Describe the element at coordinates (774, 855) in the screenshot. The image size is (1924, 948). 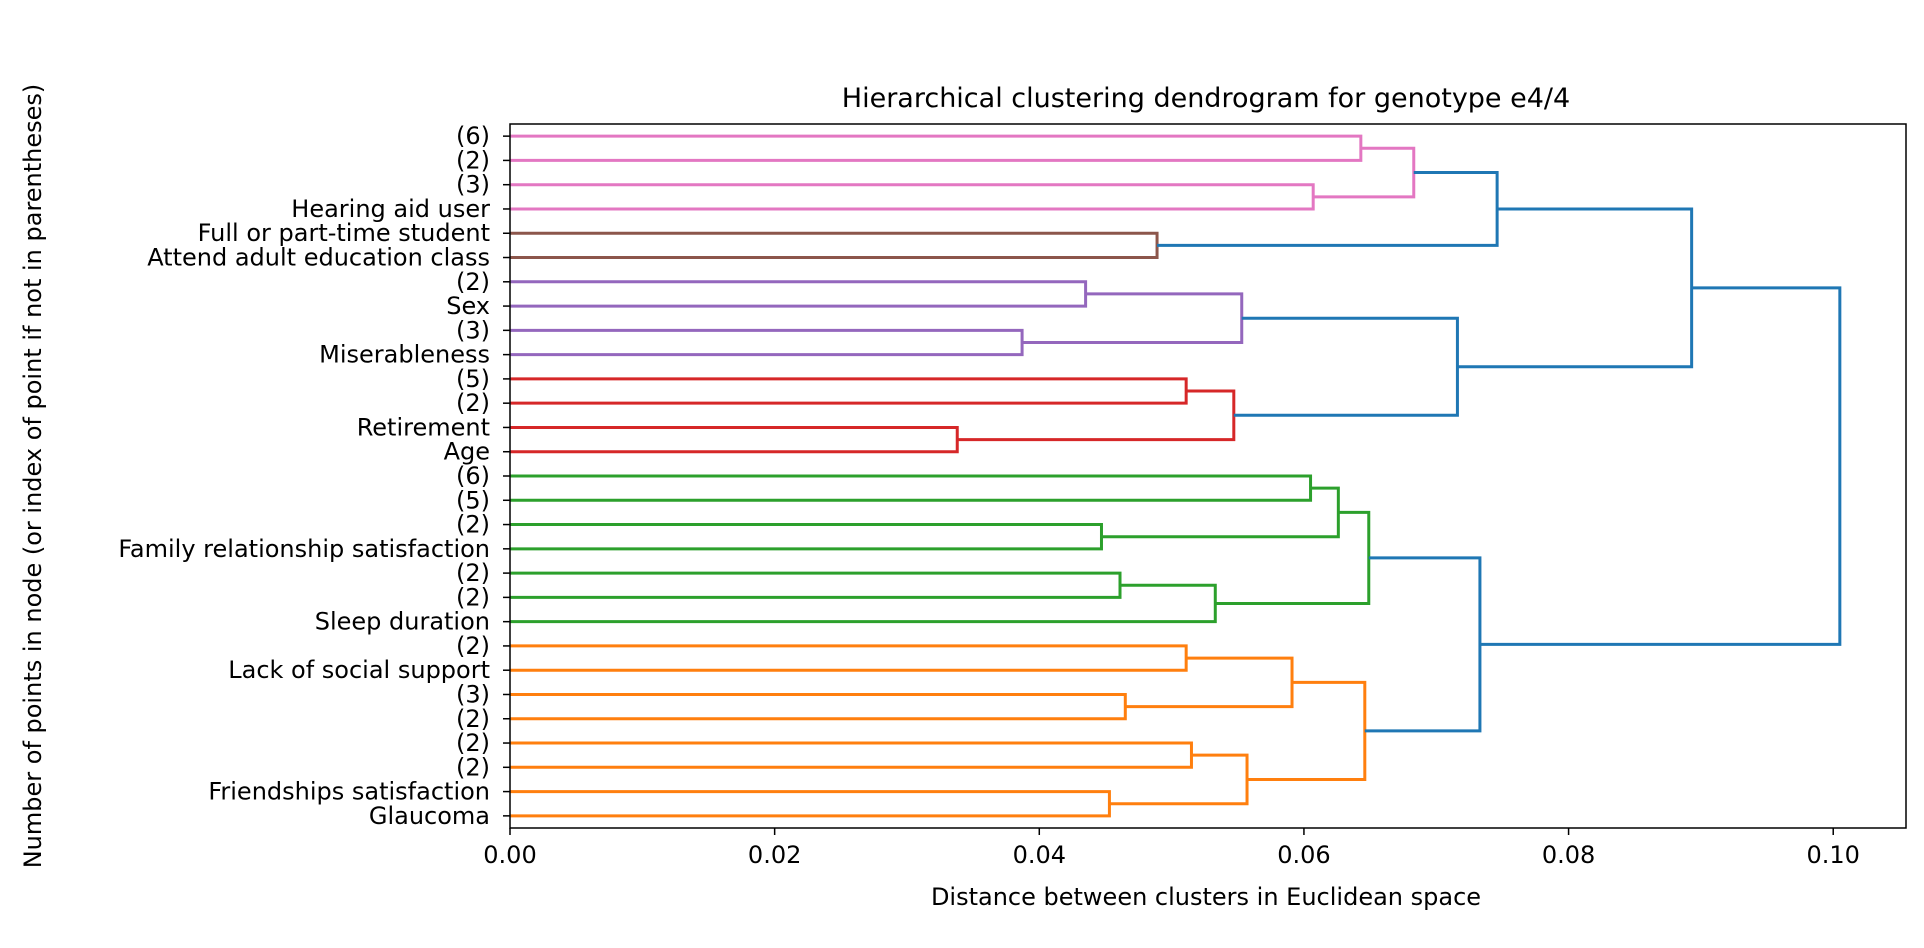
I see `x-tick-label: 0.02` at that location.